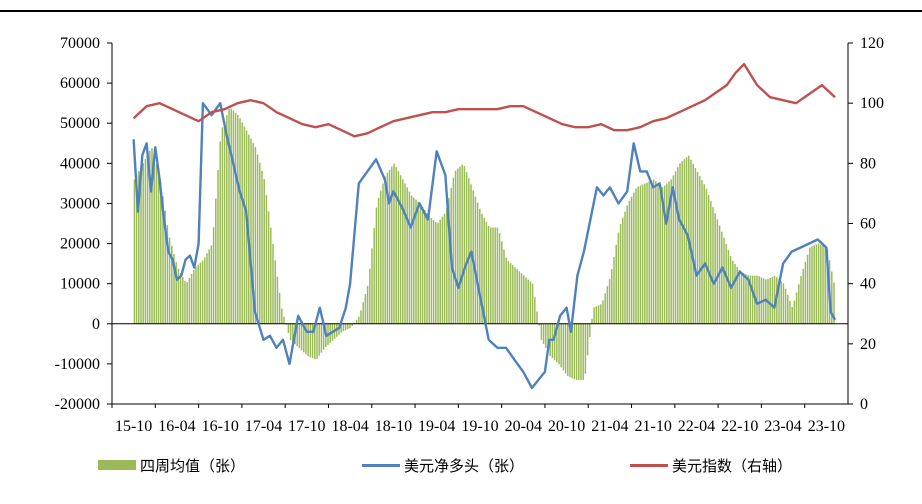  What do you see at coordinates (80, 43) in the screenshot?
I see `left-tick-label: 70000` at bounding box center [80, 43].